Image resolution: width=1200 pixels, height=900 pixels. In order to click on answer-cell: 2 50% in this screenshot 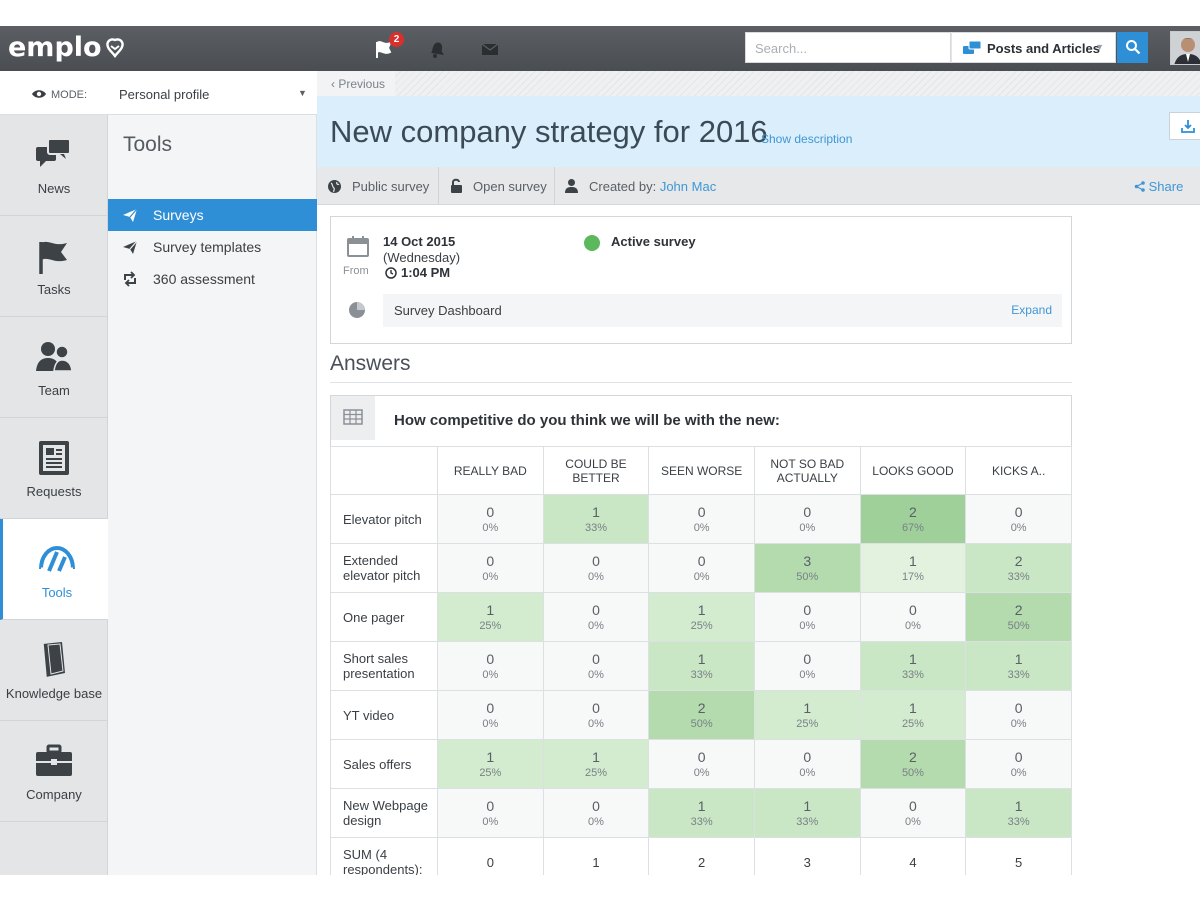, I will do `click(1018, 617)`.